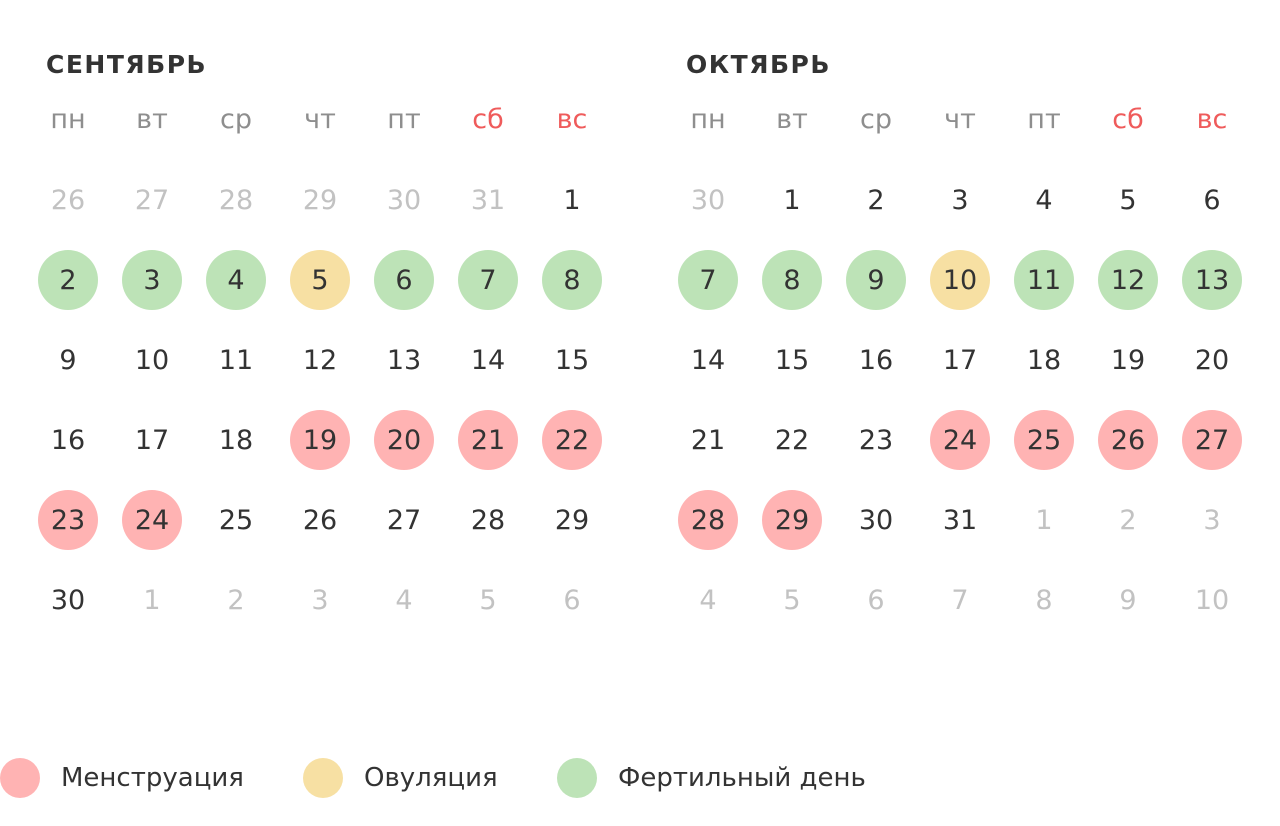 This screenshot has width=1280, height=826. What do you see at coordinates (876, 440) in the screenshot?
I see `day-cell: 23` at bounding box center [876, 440].